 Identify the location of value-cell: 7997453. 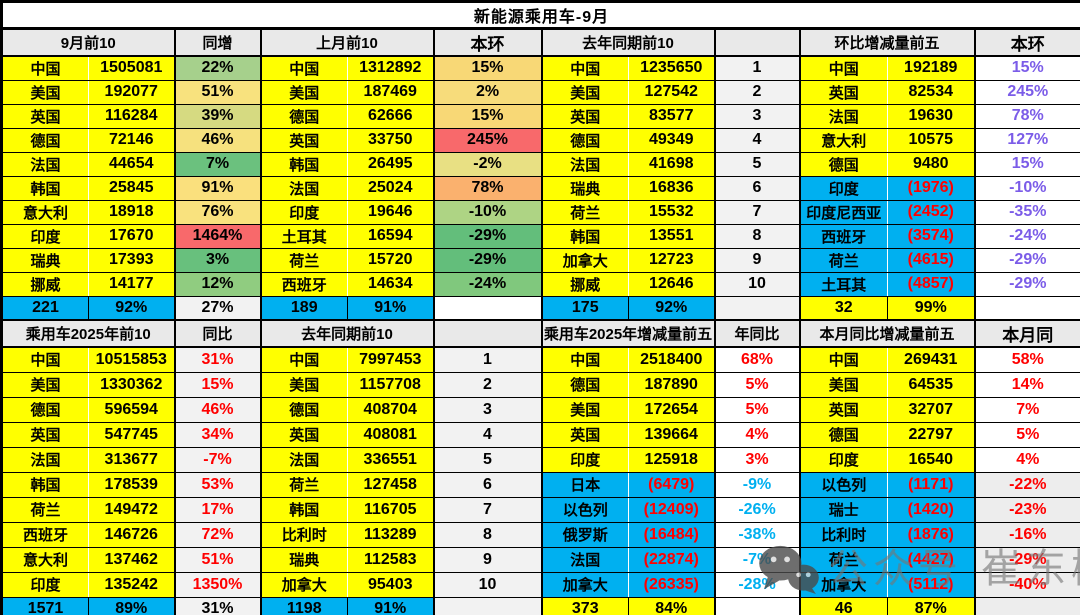
(391, 360).